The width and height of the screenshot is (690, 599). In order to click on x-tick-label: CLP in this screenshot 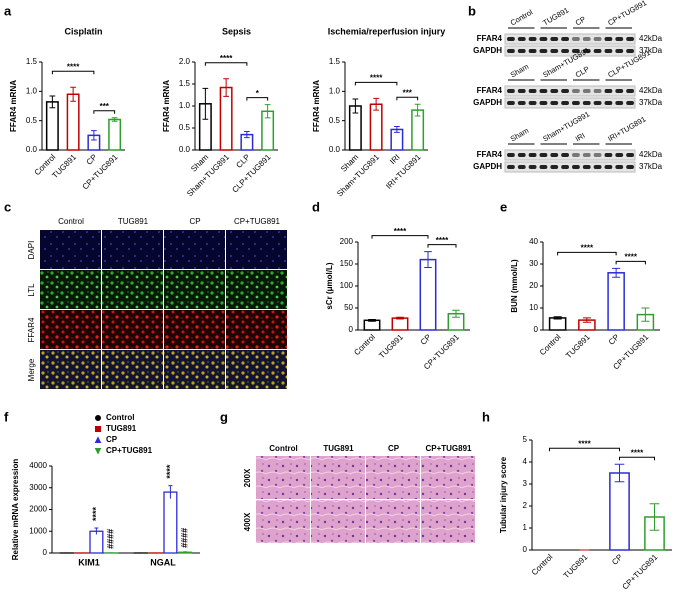, I will do `click(242, 161)`.